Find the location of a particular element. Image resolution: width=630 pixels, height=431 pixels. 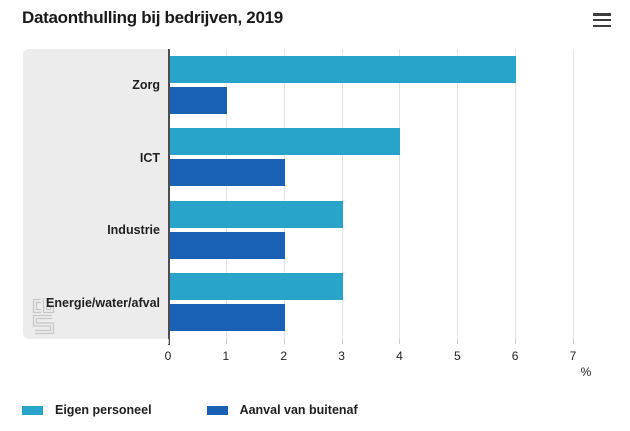

legend-label: Eigen personeel is located at coordinates (103, 410).